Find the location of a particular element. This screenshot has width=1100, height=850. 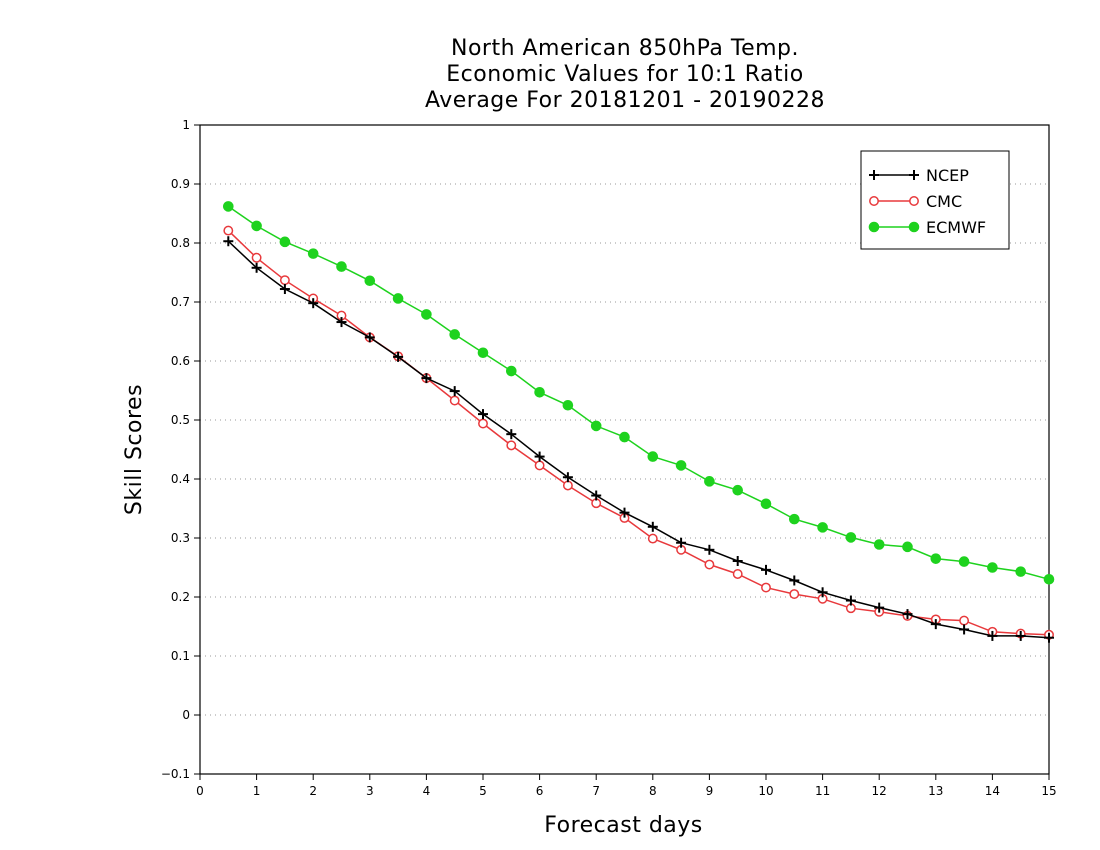

x-tick-label: 6 is located at coordinates (540, 791).